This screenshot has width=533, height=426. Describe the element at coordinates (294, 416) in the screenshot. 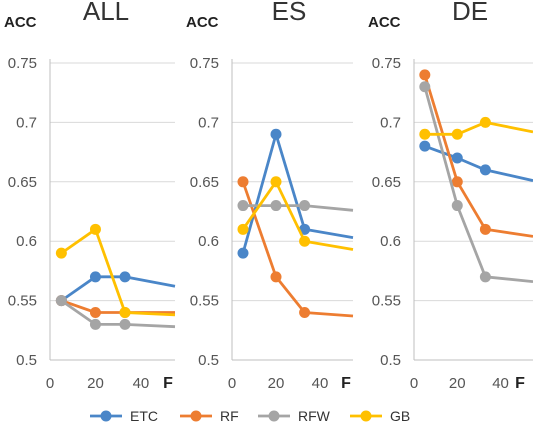

I see `legend-item-rfw: RFW` at that location.